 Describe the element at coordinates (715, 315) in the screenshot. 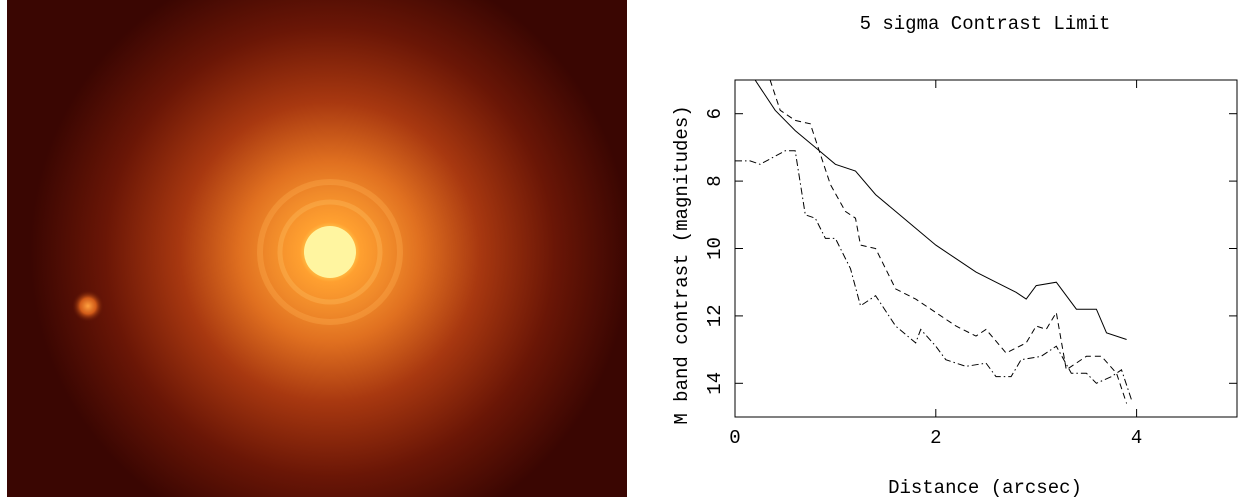

I see `y-tick-label: 12` at that location.